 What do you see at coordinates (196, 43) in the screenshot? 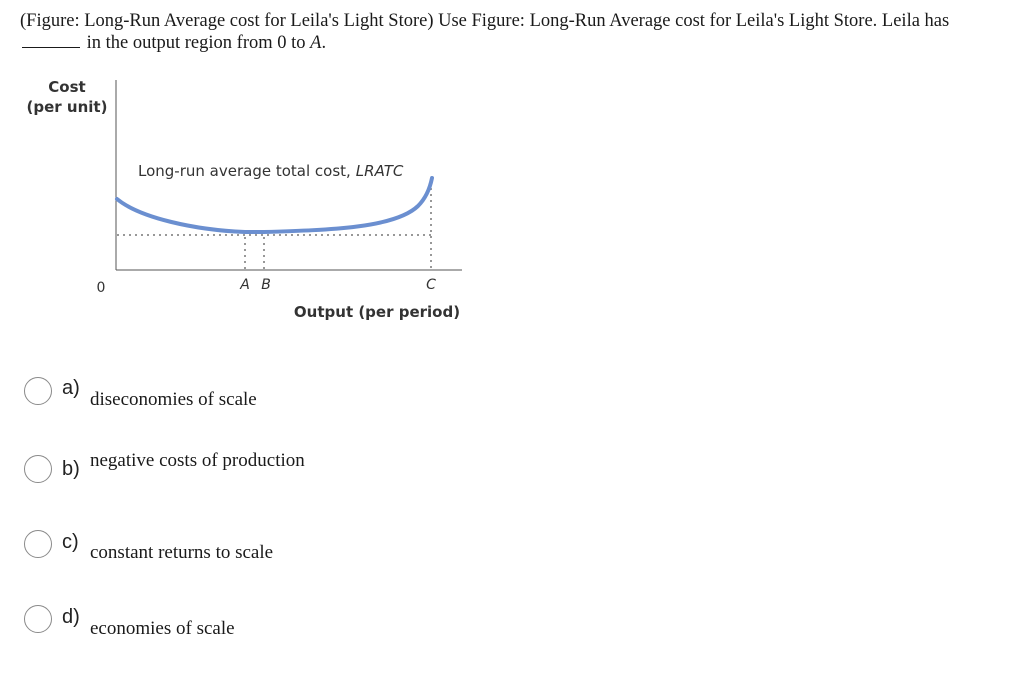
I see `question-middle: in the output region from 0 to` at bounding box center [196, 43].